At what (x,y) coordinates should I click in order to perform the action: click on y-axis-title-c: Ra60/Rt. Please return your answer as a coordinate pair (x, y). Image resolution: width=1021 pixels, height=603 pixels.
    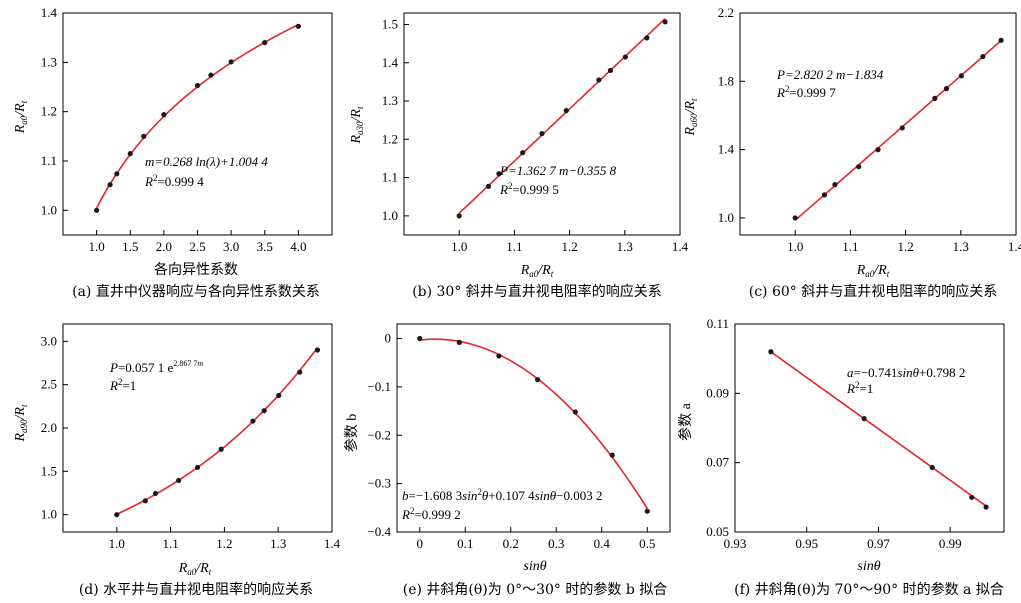
    Looking at the image, I should click on (691, 117).